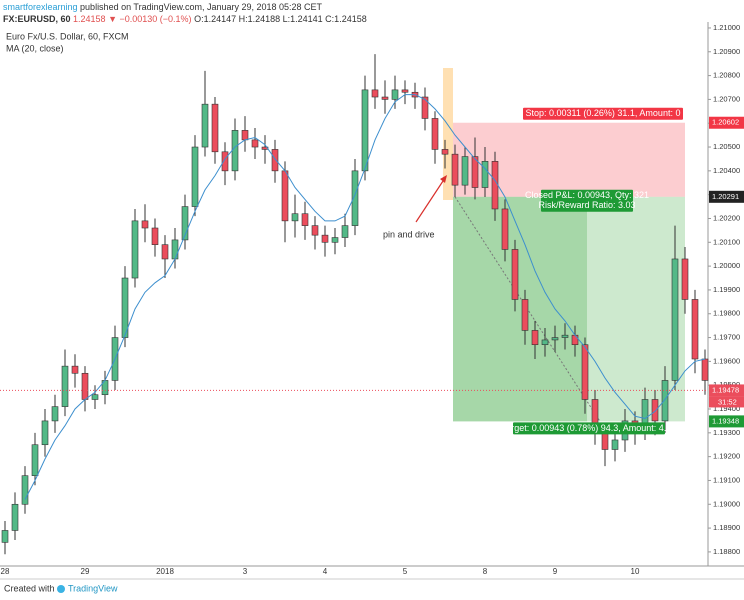  What do you see at coordinates (726, 456) in the screenshot?
I see `y-tick-label: 1.19200` at bounding box center [726, 456].